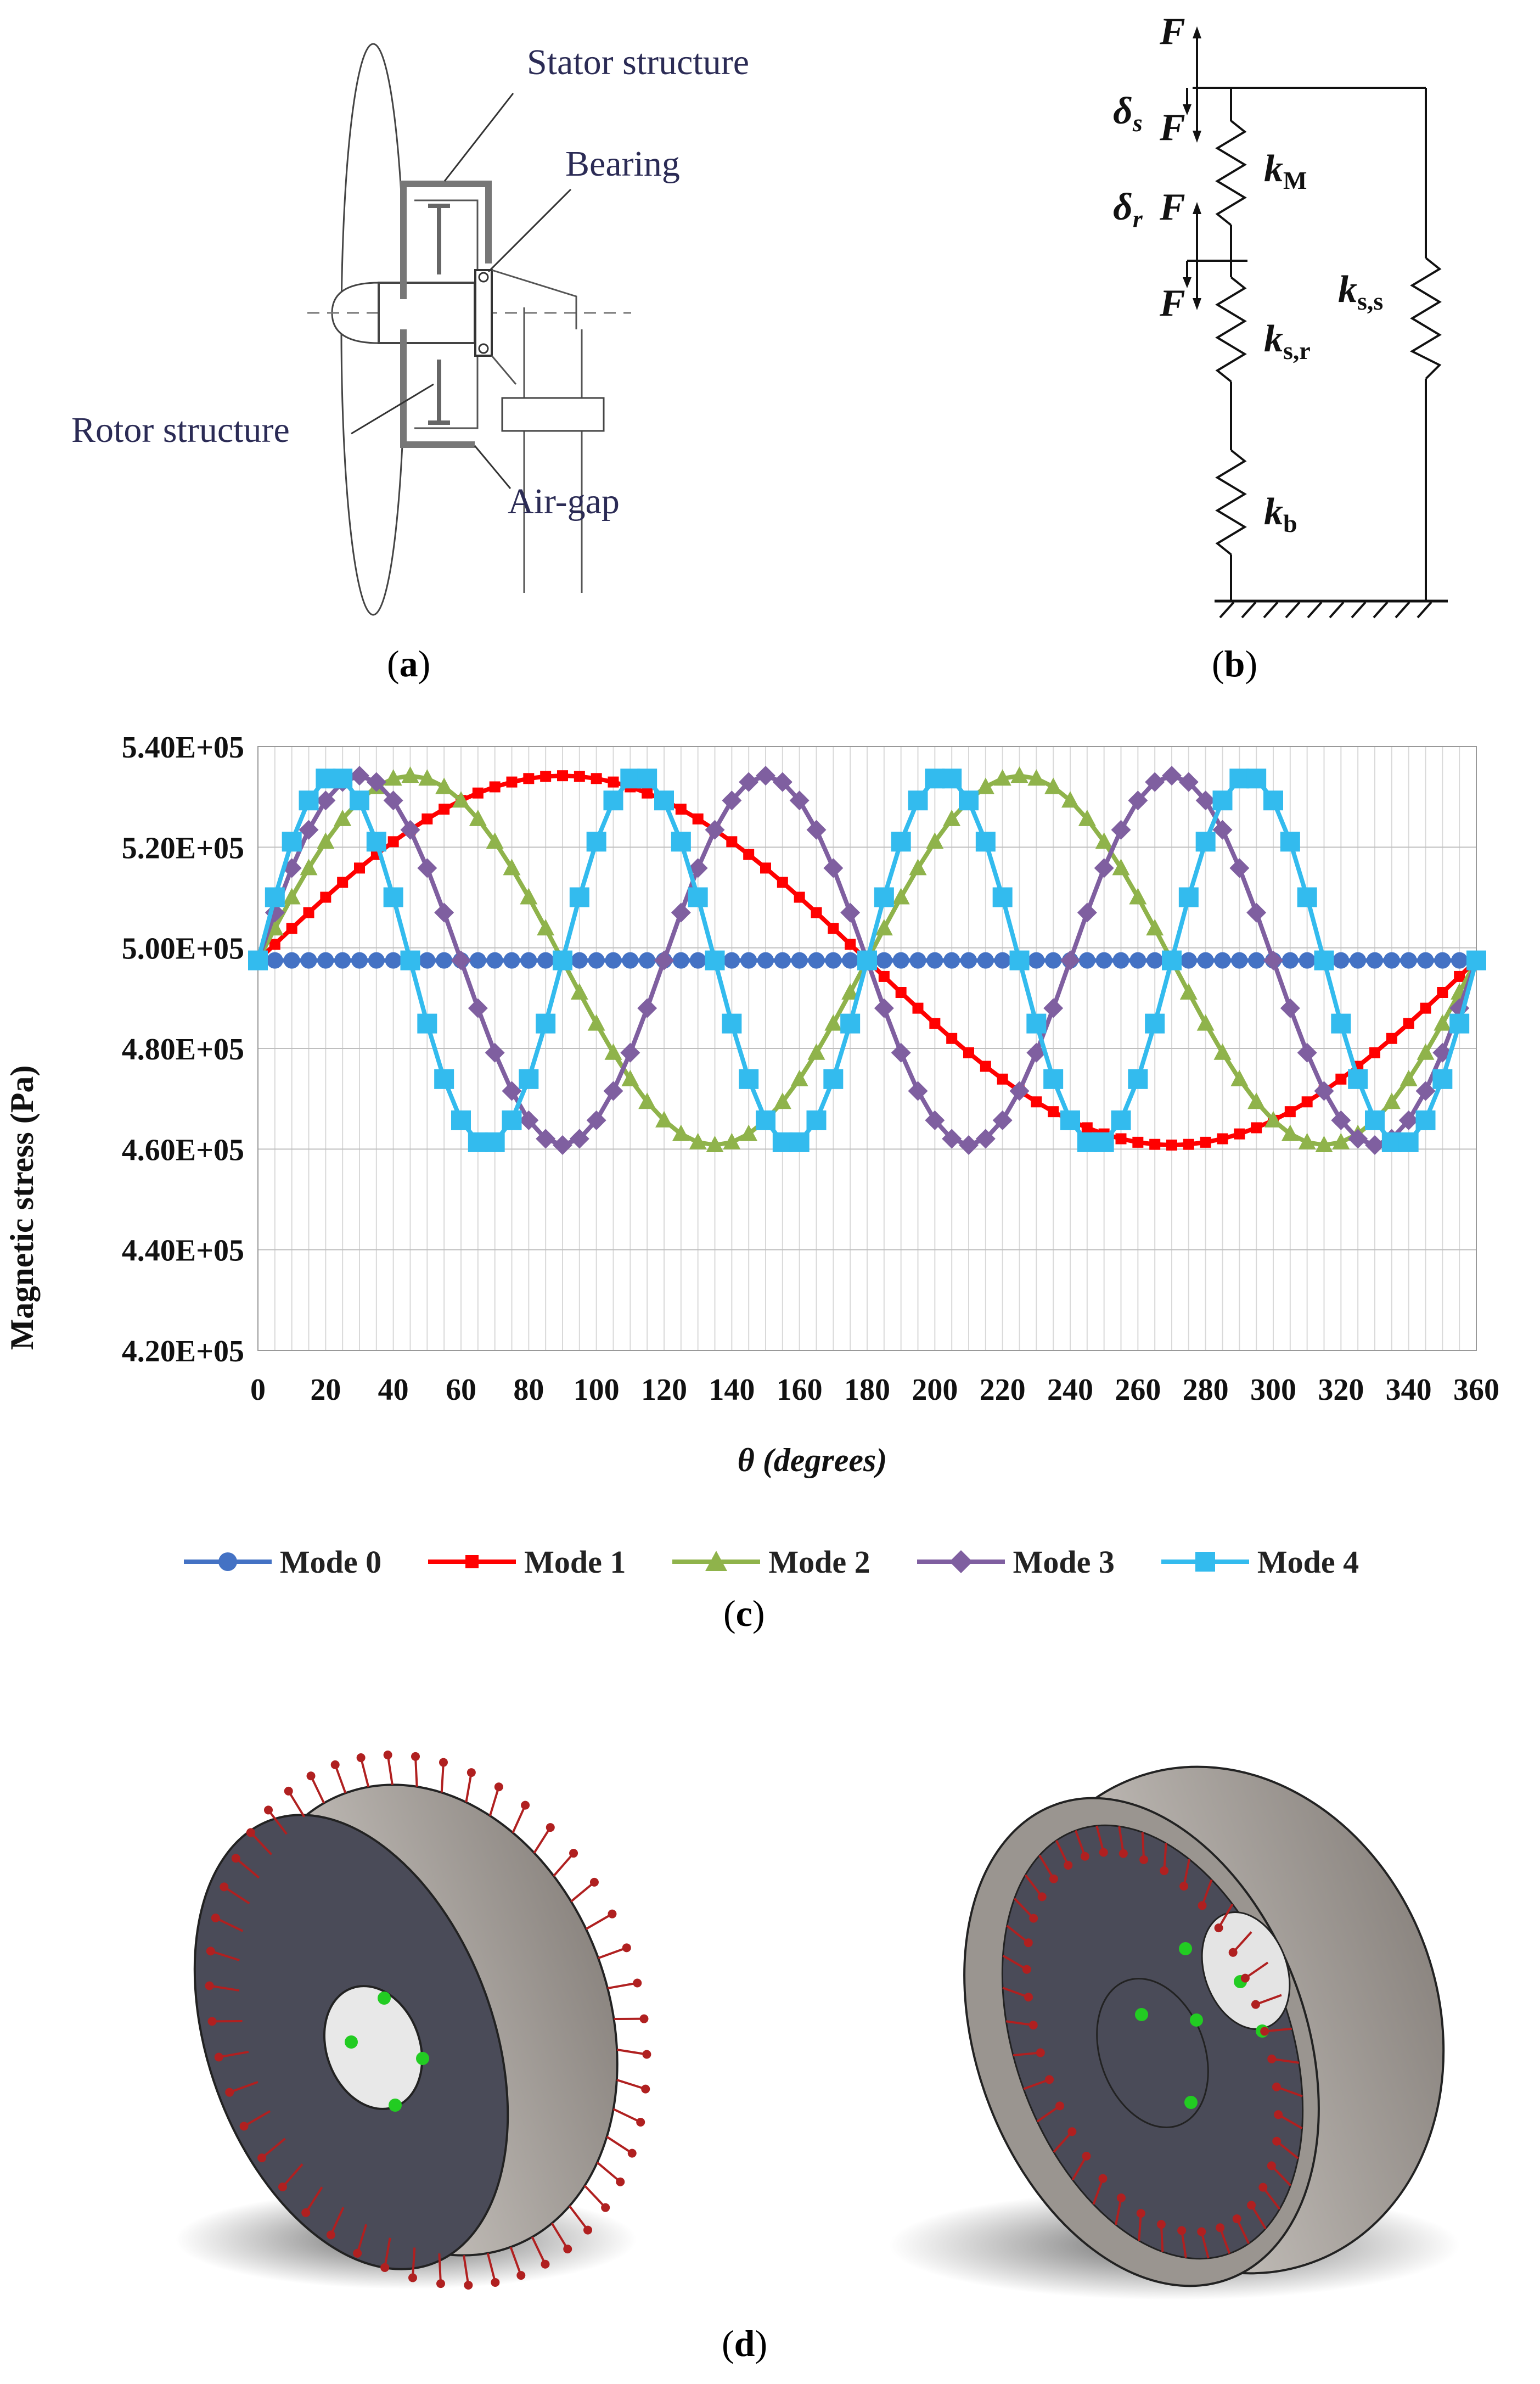 Image resolution: width=1540 pixels, height=2384 pixels. What do you see at coordinates (813, 1460) in the screenshot?
I see `x-axis-label: θ (degrees)` at bounding box center [813, 1460].